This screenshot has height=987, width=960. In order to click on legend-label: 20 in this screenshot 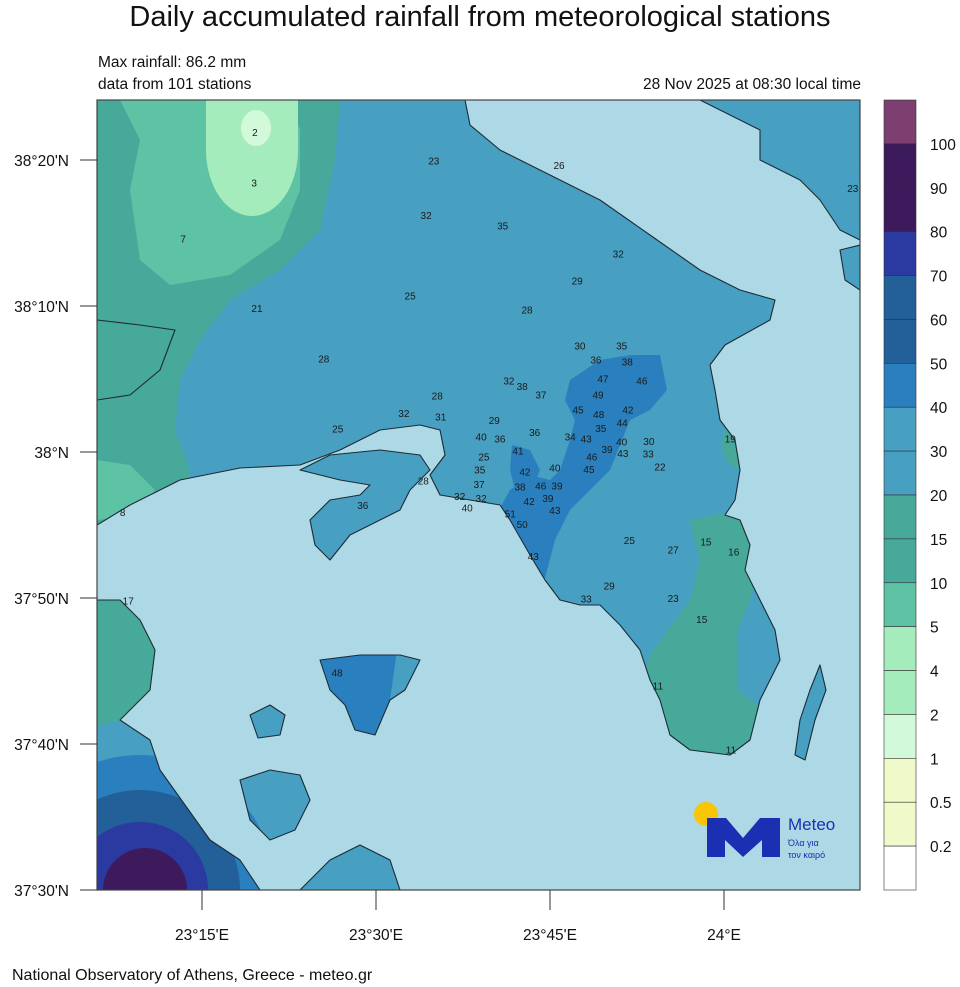, I will do `click(939, 496)`.